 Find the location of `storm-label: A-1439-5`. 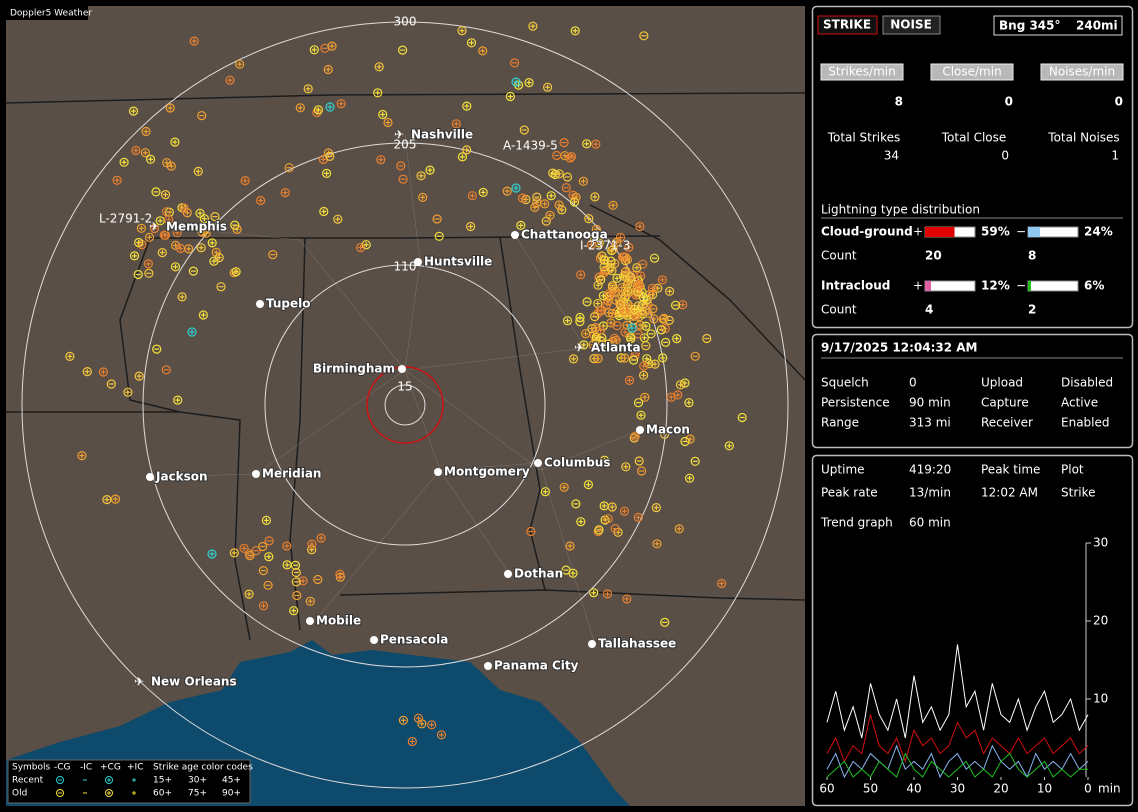

storm-label: A-1439-5 is located at coordinates (530, 146).